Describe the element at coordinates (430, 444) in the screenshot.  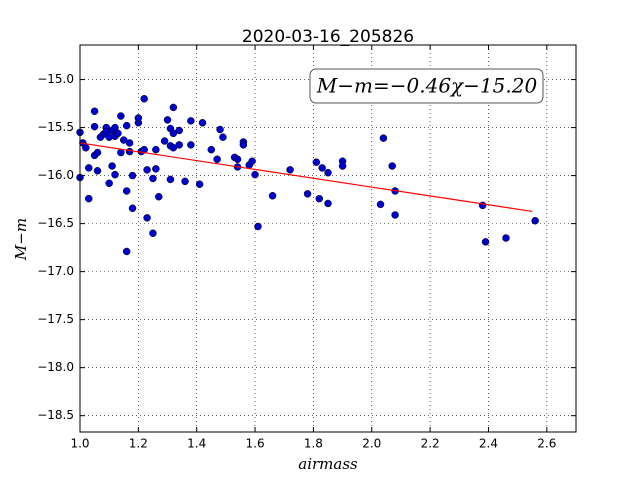
I see `x-tick-label: 2.2` at that location.